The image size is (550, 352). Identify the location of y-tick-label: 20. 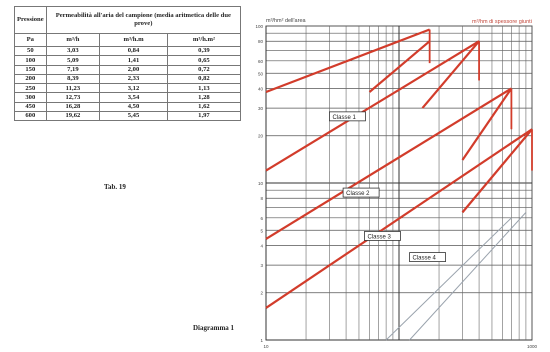
(261, 136).